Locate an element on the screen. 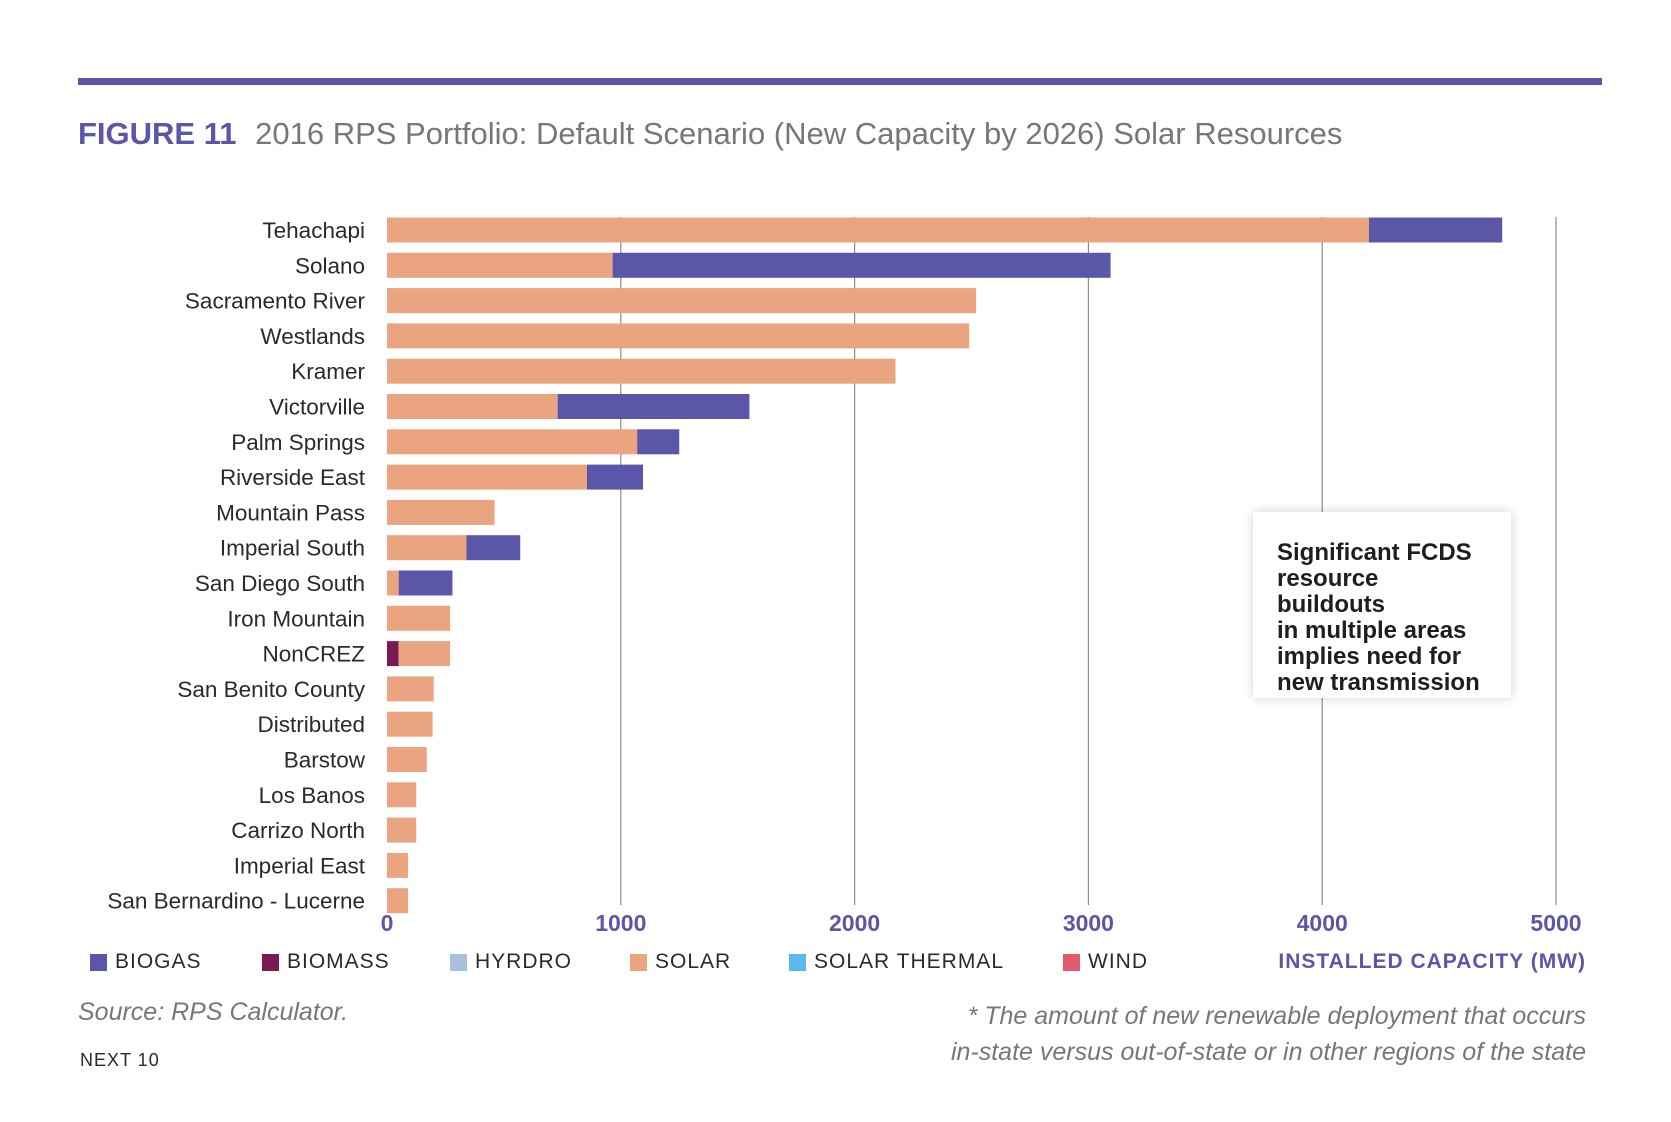 The image size is (1671, 1122). category-label: San Bernardino - Lucerne is located at coordinates (236, 901).